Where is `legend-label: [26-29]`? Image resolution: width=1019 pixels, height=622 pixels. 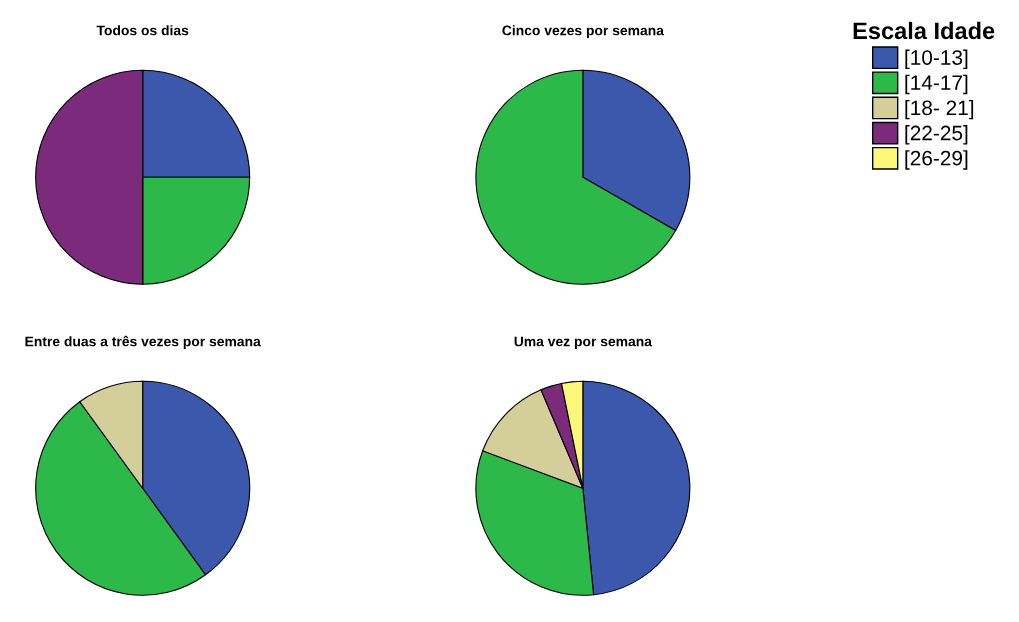
legend-label: [26-29] is located at coordinates (936, 160).